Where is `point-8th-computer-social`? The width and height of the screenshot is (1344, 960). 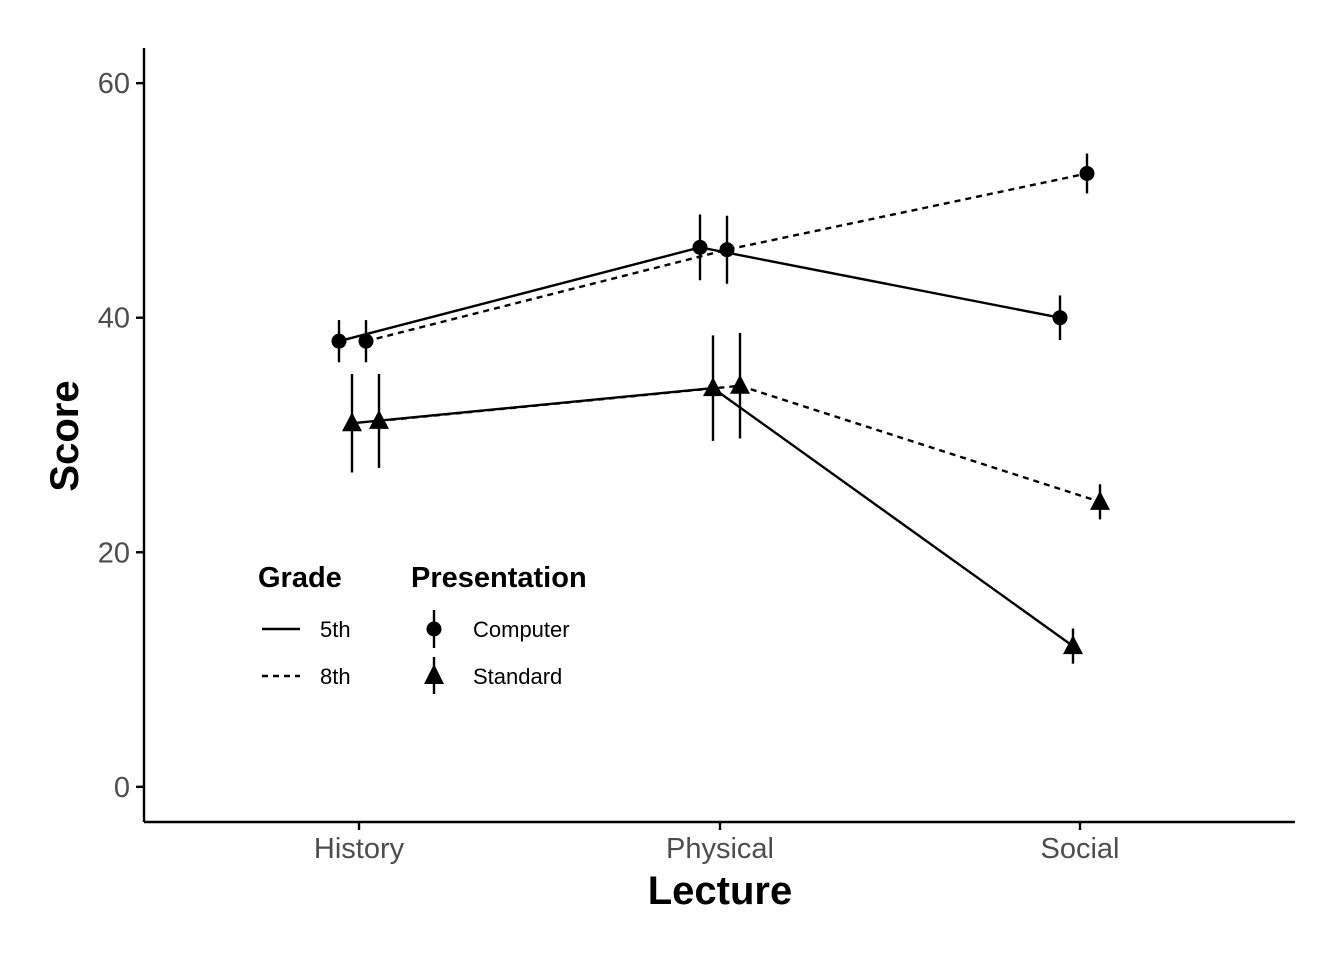
point-8th-computer-social is located at coordinates (1087, 173).